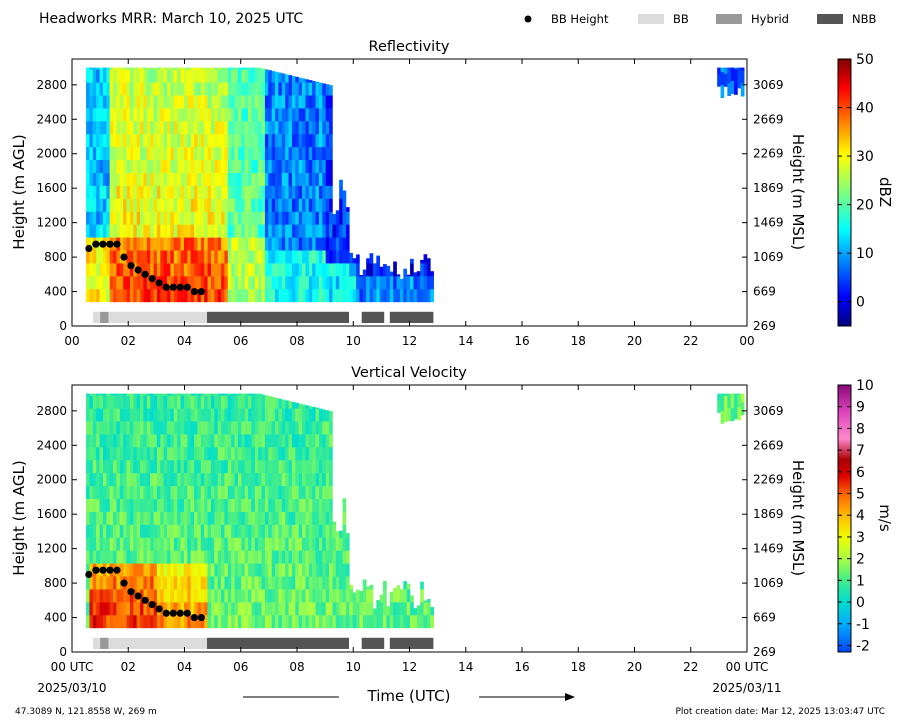  I want to click on bb-height-point, so click(110, 244).